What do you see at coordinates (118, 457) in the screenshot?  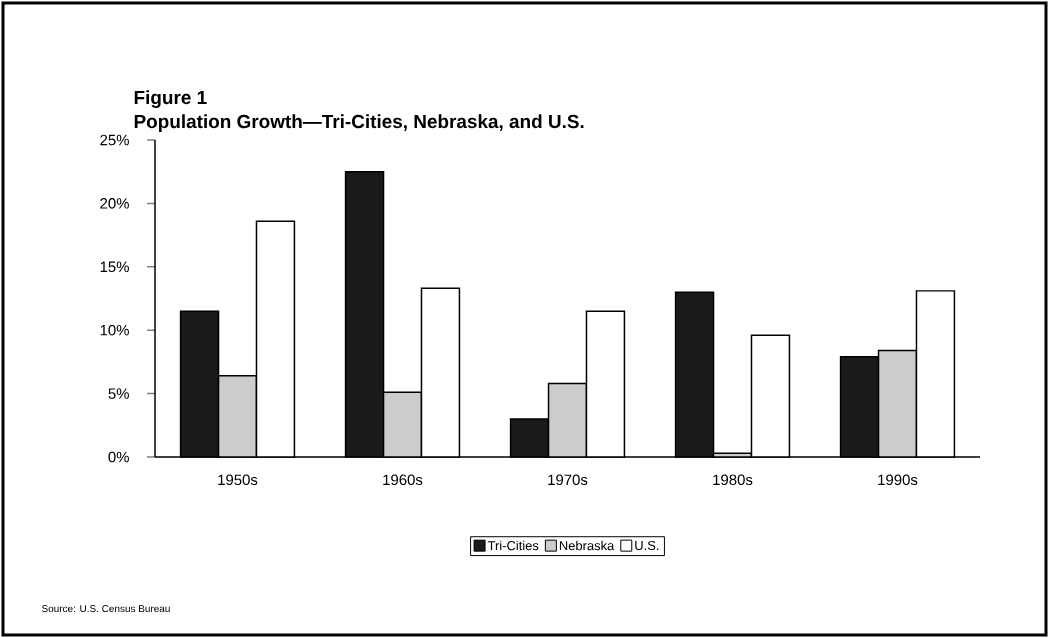 I see `y-tick-label: 0%` at bounding box center [118, 457].